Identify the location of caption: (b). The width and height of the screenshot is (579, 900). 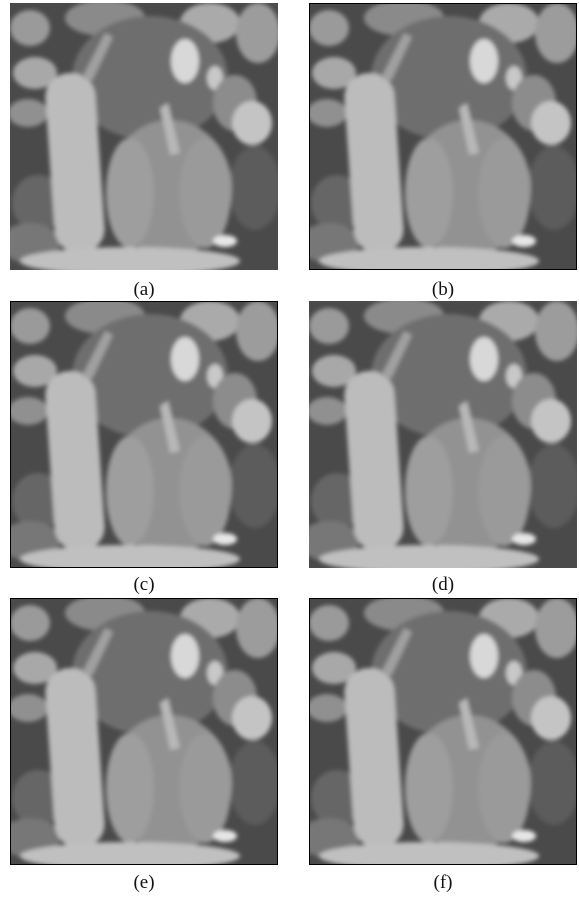
(443, 289).